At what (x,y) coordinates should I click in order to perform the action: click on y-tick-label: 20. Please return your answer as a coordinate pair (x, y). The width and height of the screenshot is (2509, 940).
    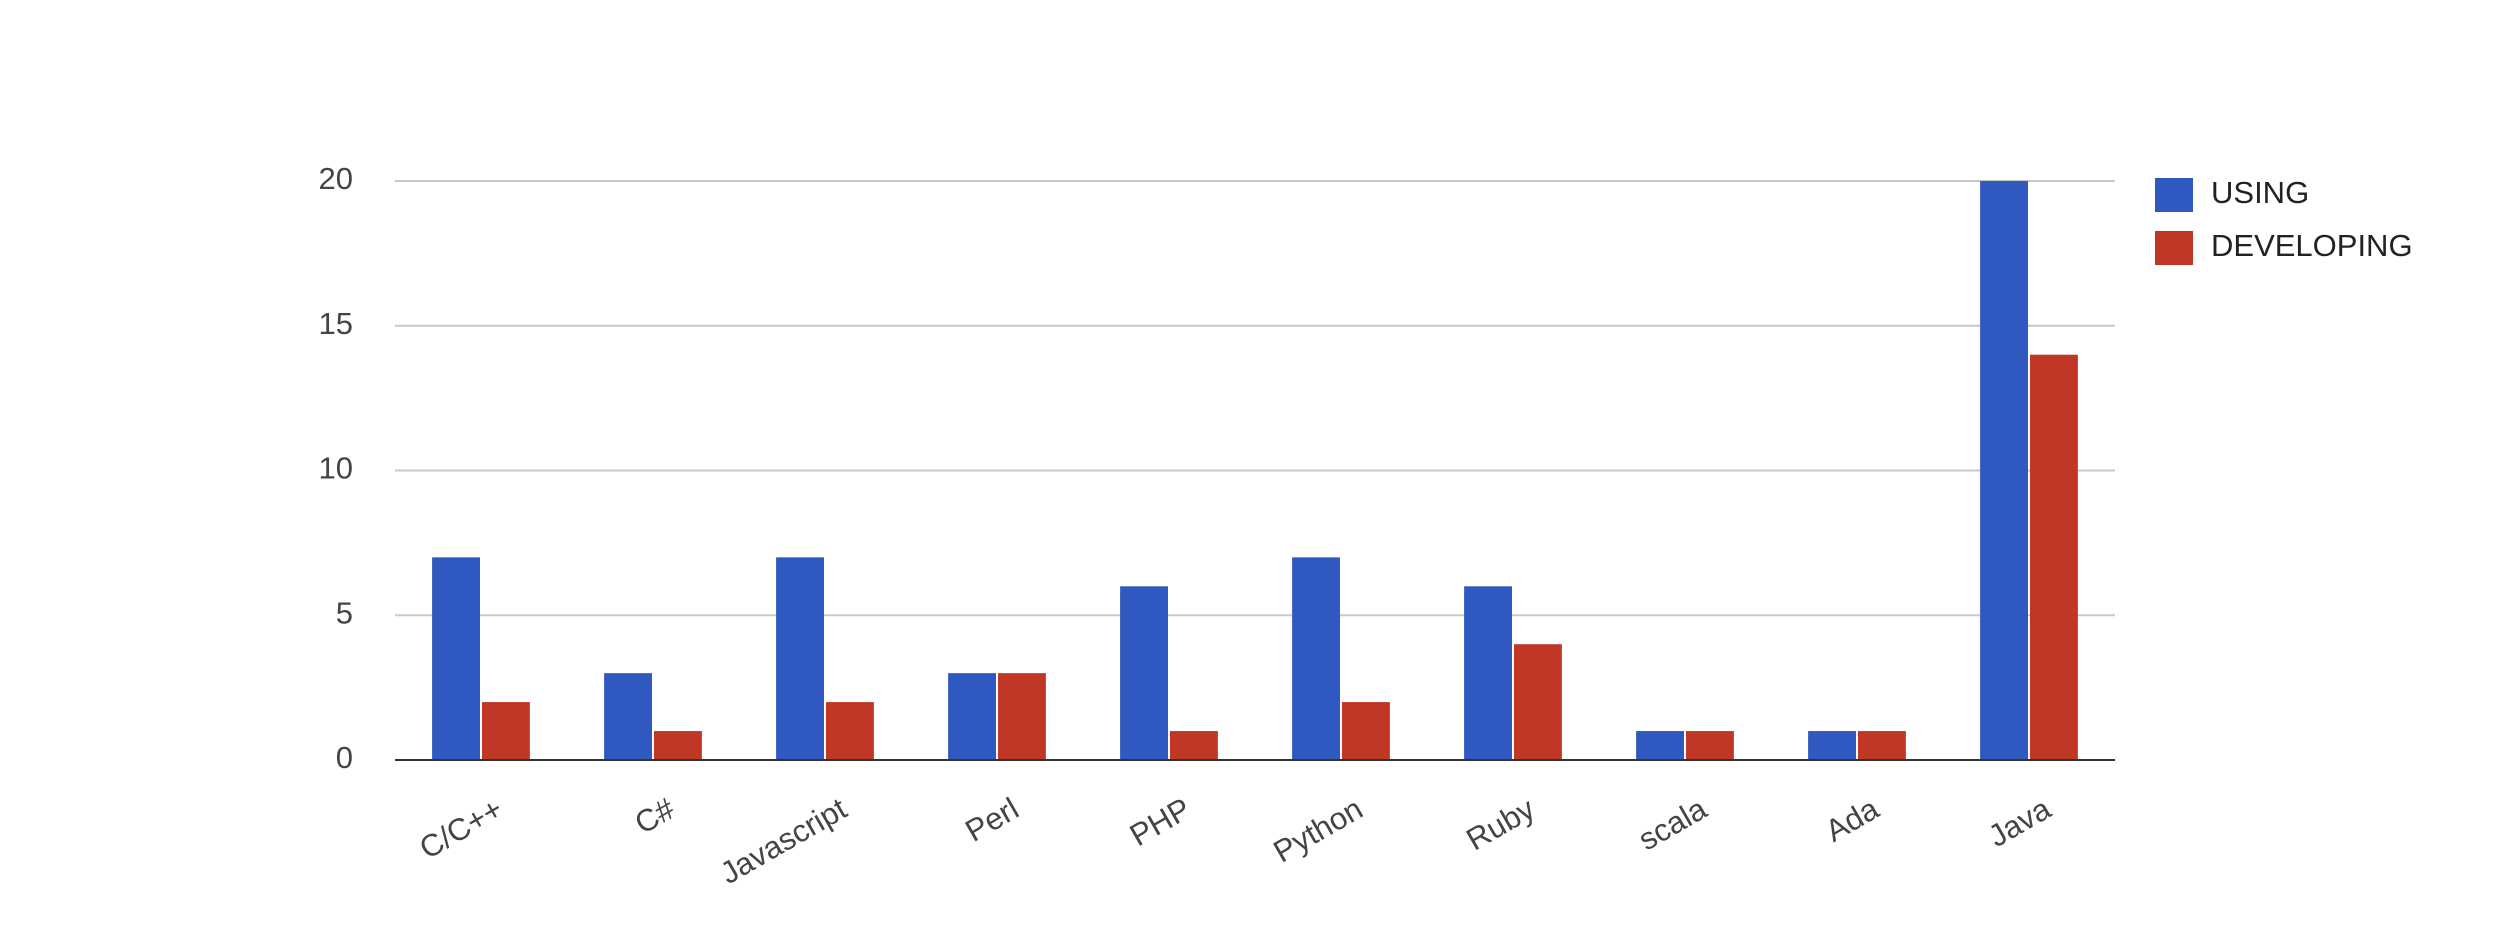
    Looking at the image, I should click on (336, 178).